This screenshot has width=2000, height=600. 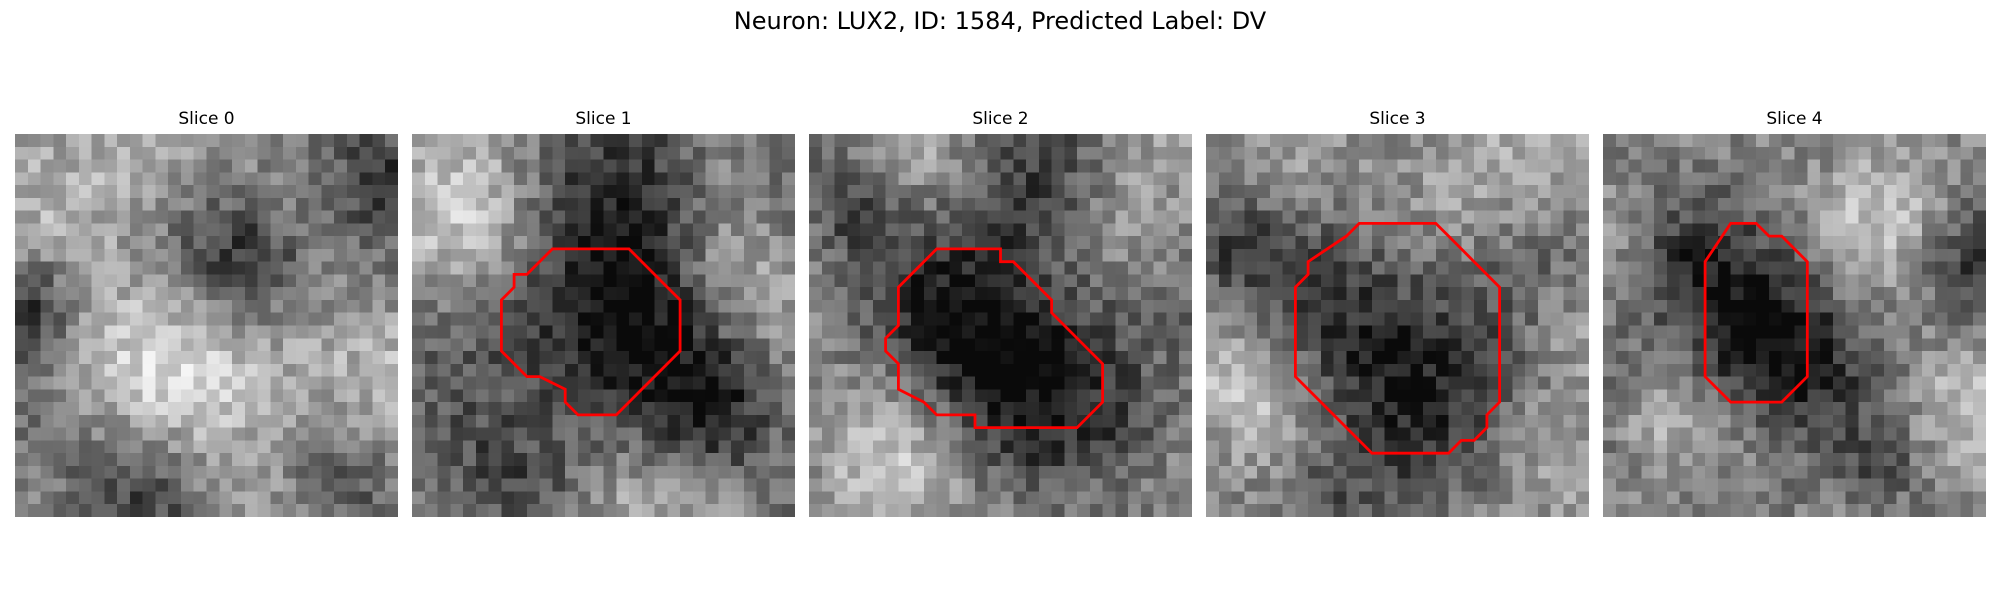 I want to click on panel-title-slice-0: Slice 0, so click(x=206, y=119).